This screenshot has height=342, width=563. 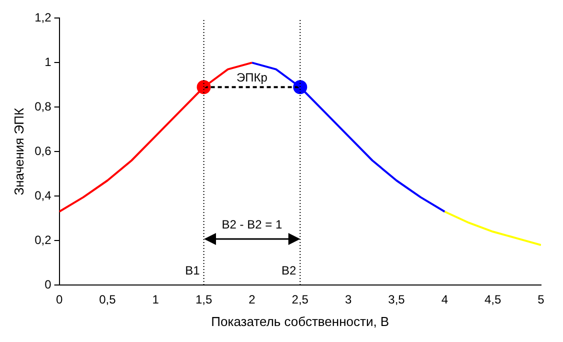 I want to click on x-tick-label: 3, so click(x=348, y=299).